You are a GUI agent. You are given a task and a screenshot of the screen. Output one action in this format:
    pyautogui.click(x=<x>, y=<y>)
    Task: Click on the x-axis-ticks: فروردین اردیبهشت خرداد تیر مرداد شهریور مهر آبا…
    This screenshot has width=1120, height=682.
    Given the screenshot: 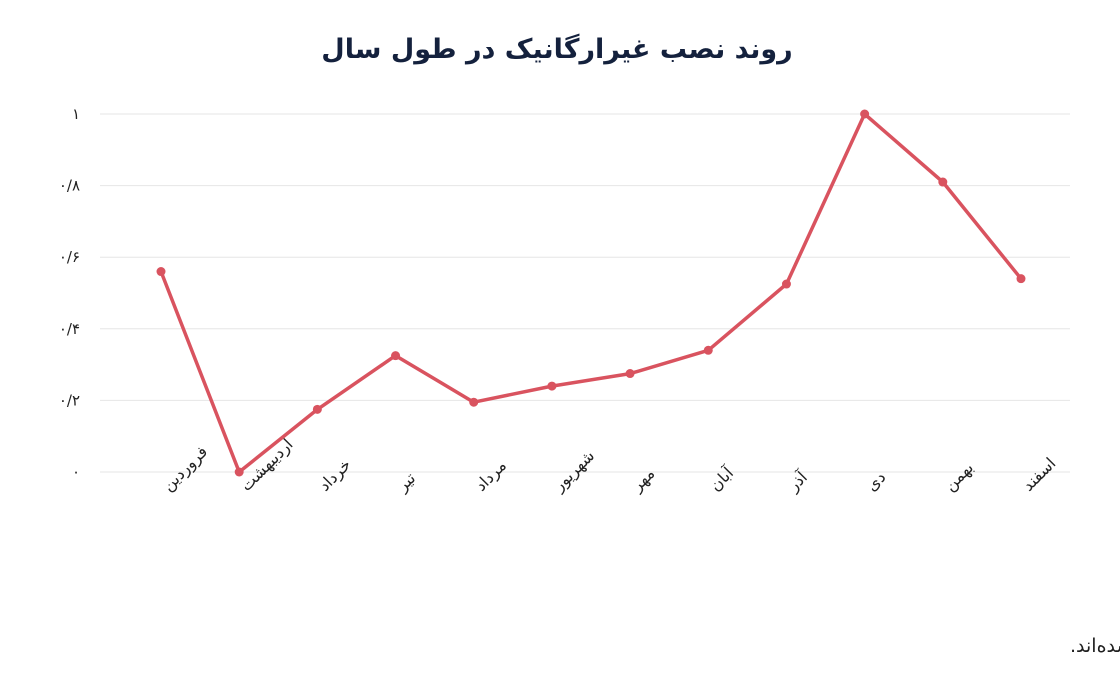 What is the action you would take?
    pyautogui.click(x=608, y=465)
    